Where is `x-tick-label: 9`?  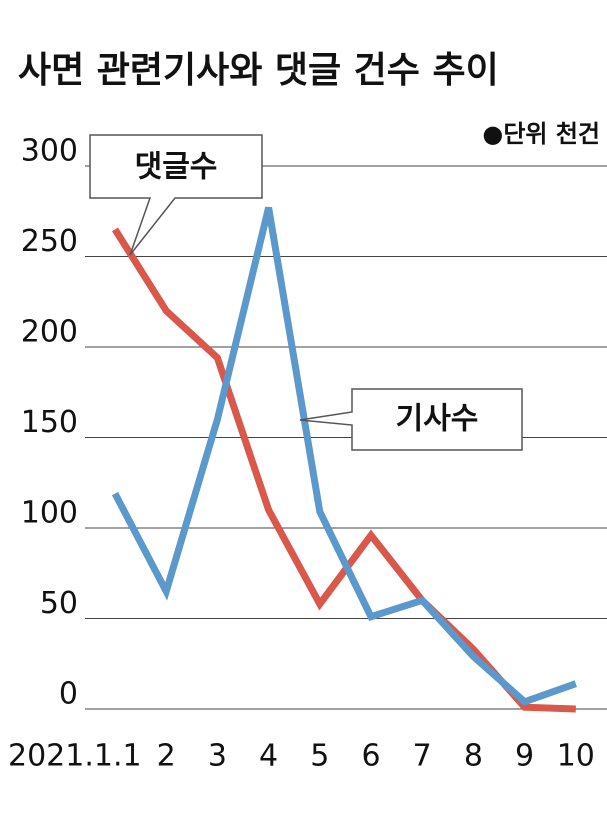
x-tick-label: 9 is located at coordinates (524, 756).